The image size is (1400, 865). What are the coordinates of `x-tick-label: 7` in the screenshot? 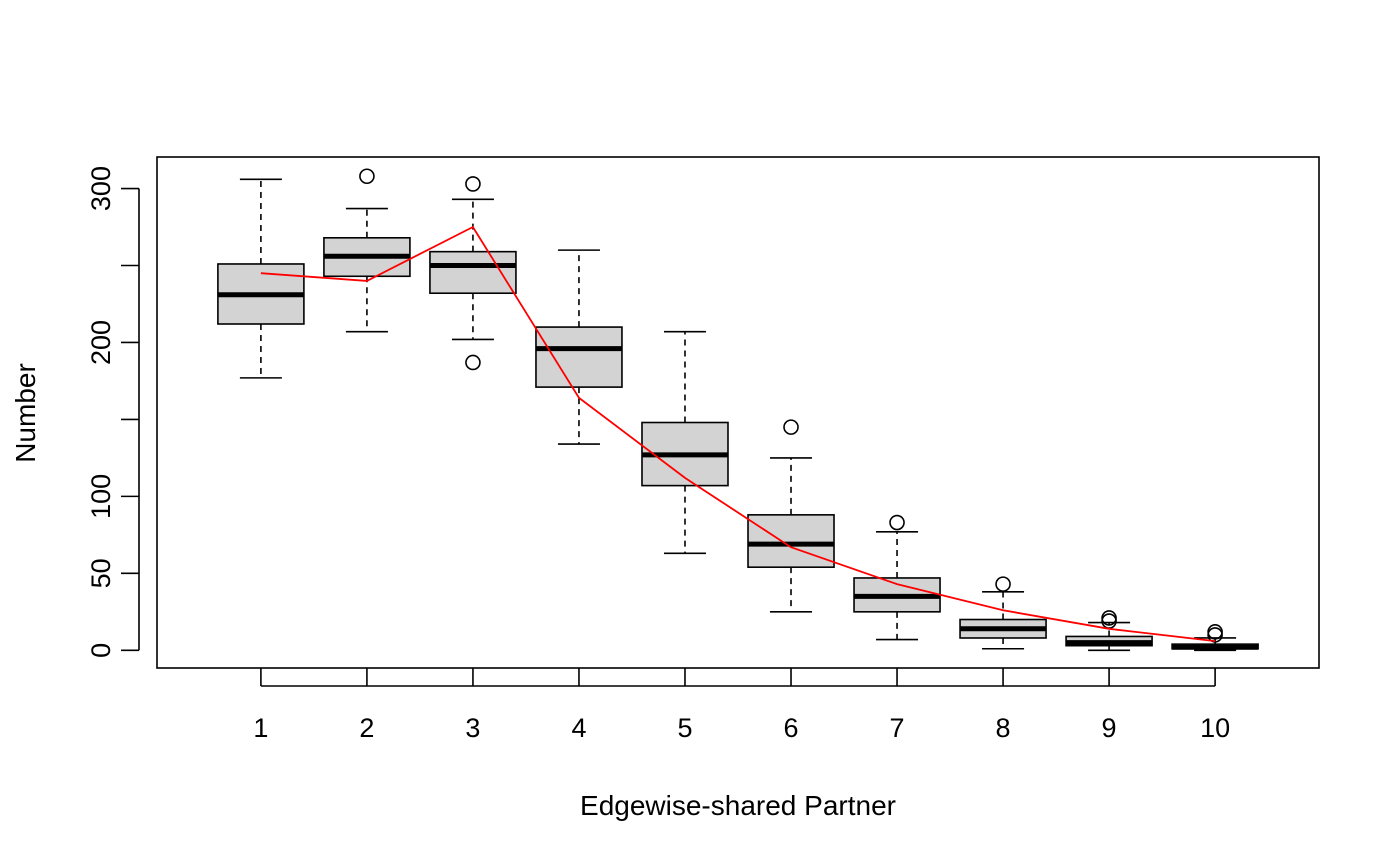 It's located at (897, 728).